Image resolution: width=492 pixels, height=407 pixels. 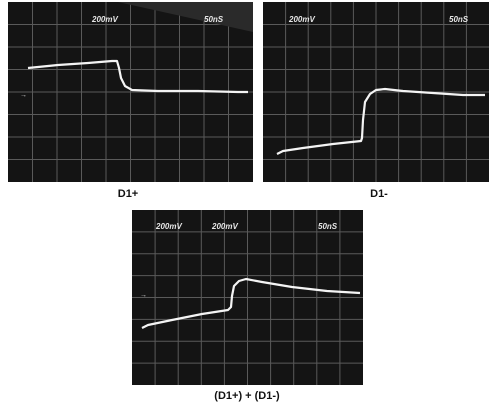 I want to click on panel-caption-d1-minus: D1-, so click(x=379, y=194).